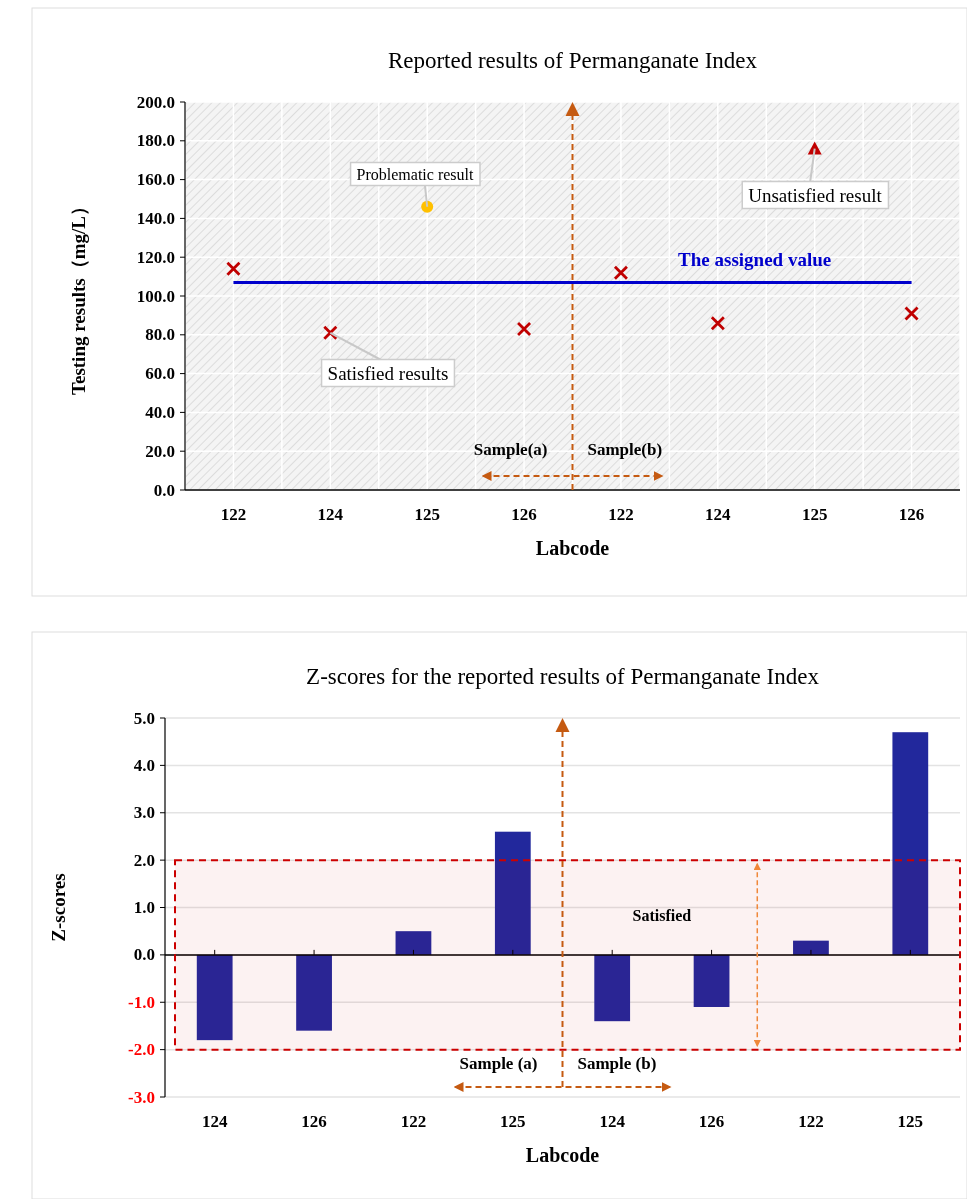 This screenshot has height=1199, width=967. What do you see at coordinates (155, 180) in the screenshot?
I see `y-tick-label: 160.0` at bounding box center [155, 180].